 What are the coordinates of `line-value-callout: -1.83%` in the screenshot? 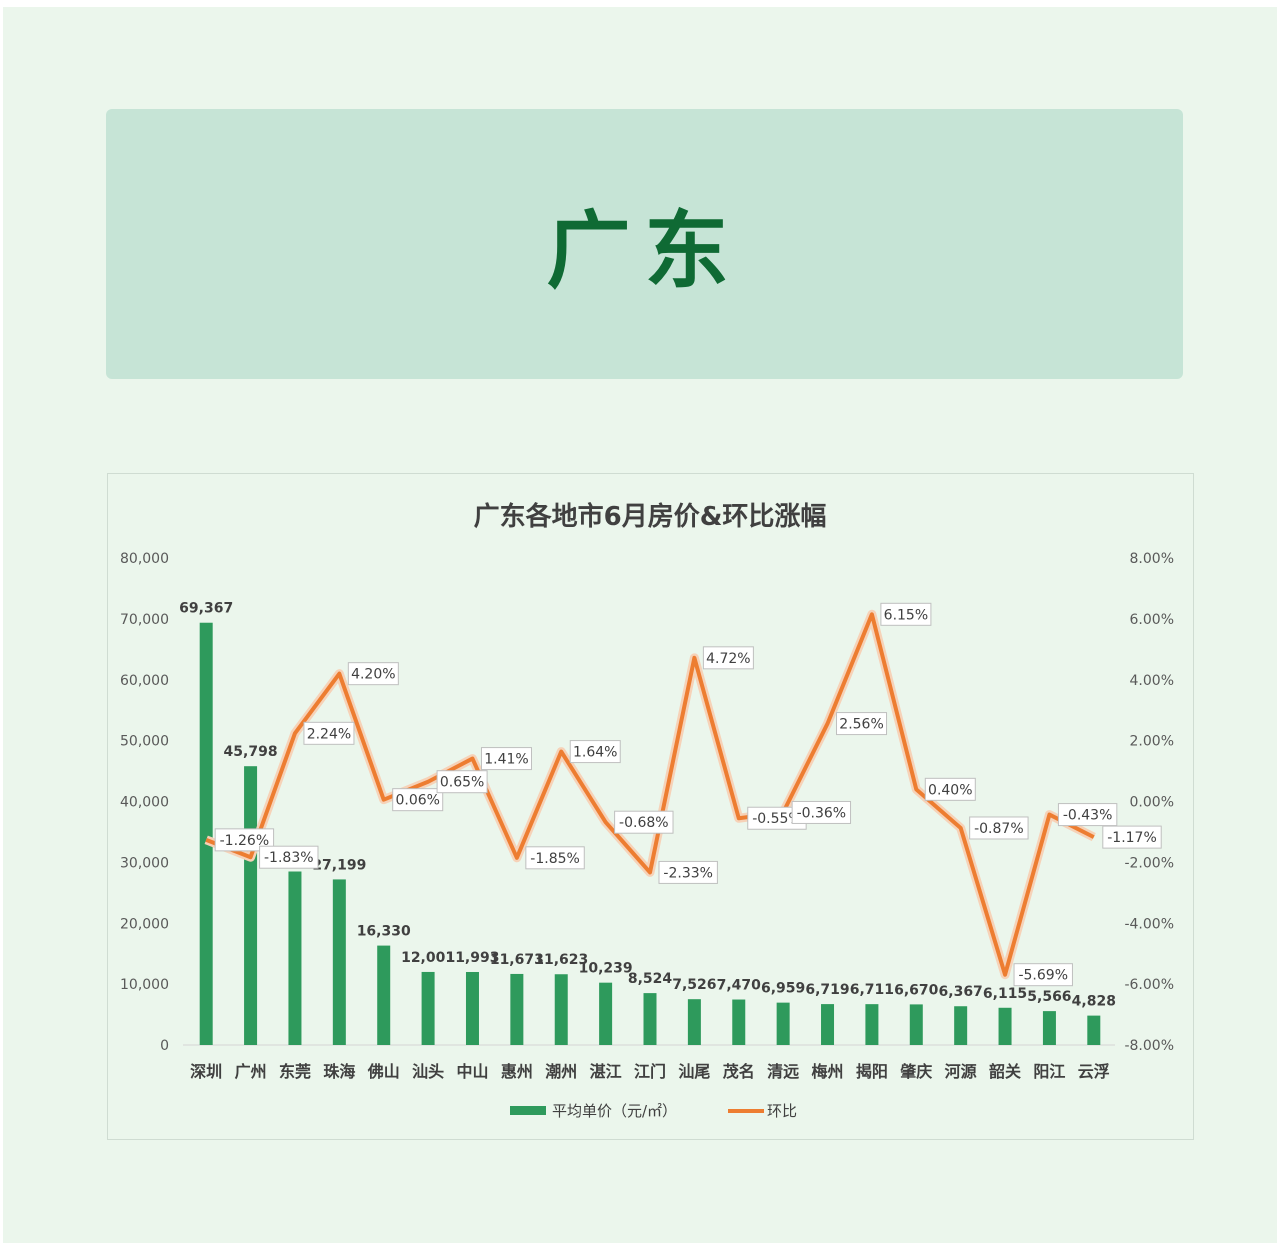 It's located at (289, 857).